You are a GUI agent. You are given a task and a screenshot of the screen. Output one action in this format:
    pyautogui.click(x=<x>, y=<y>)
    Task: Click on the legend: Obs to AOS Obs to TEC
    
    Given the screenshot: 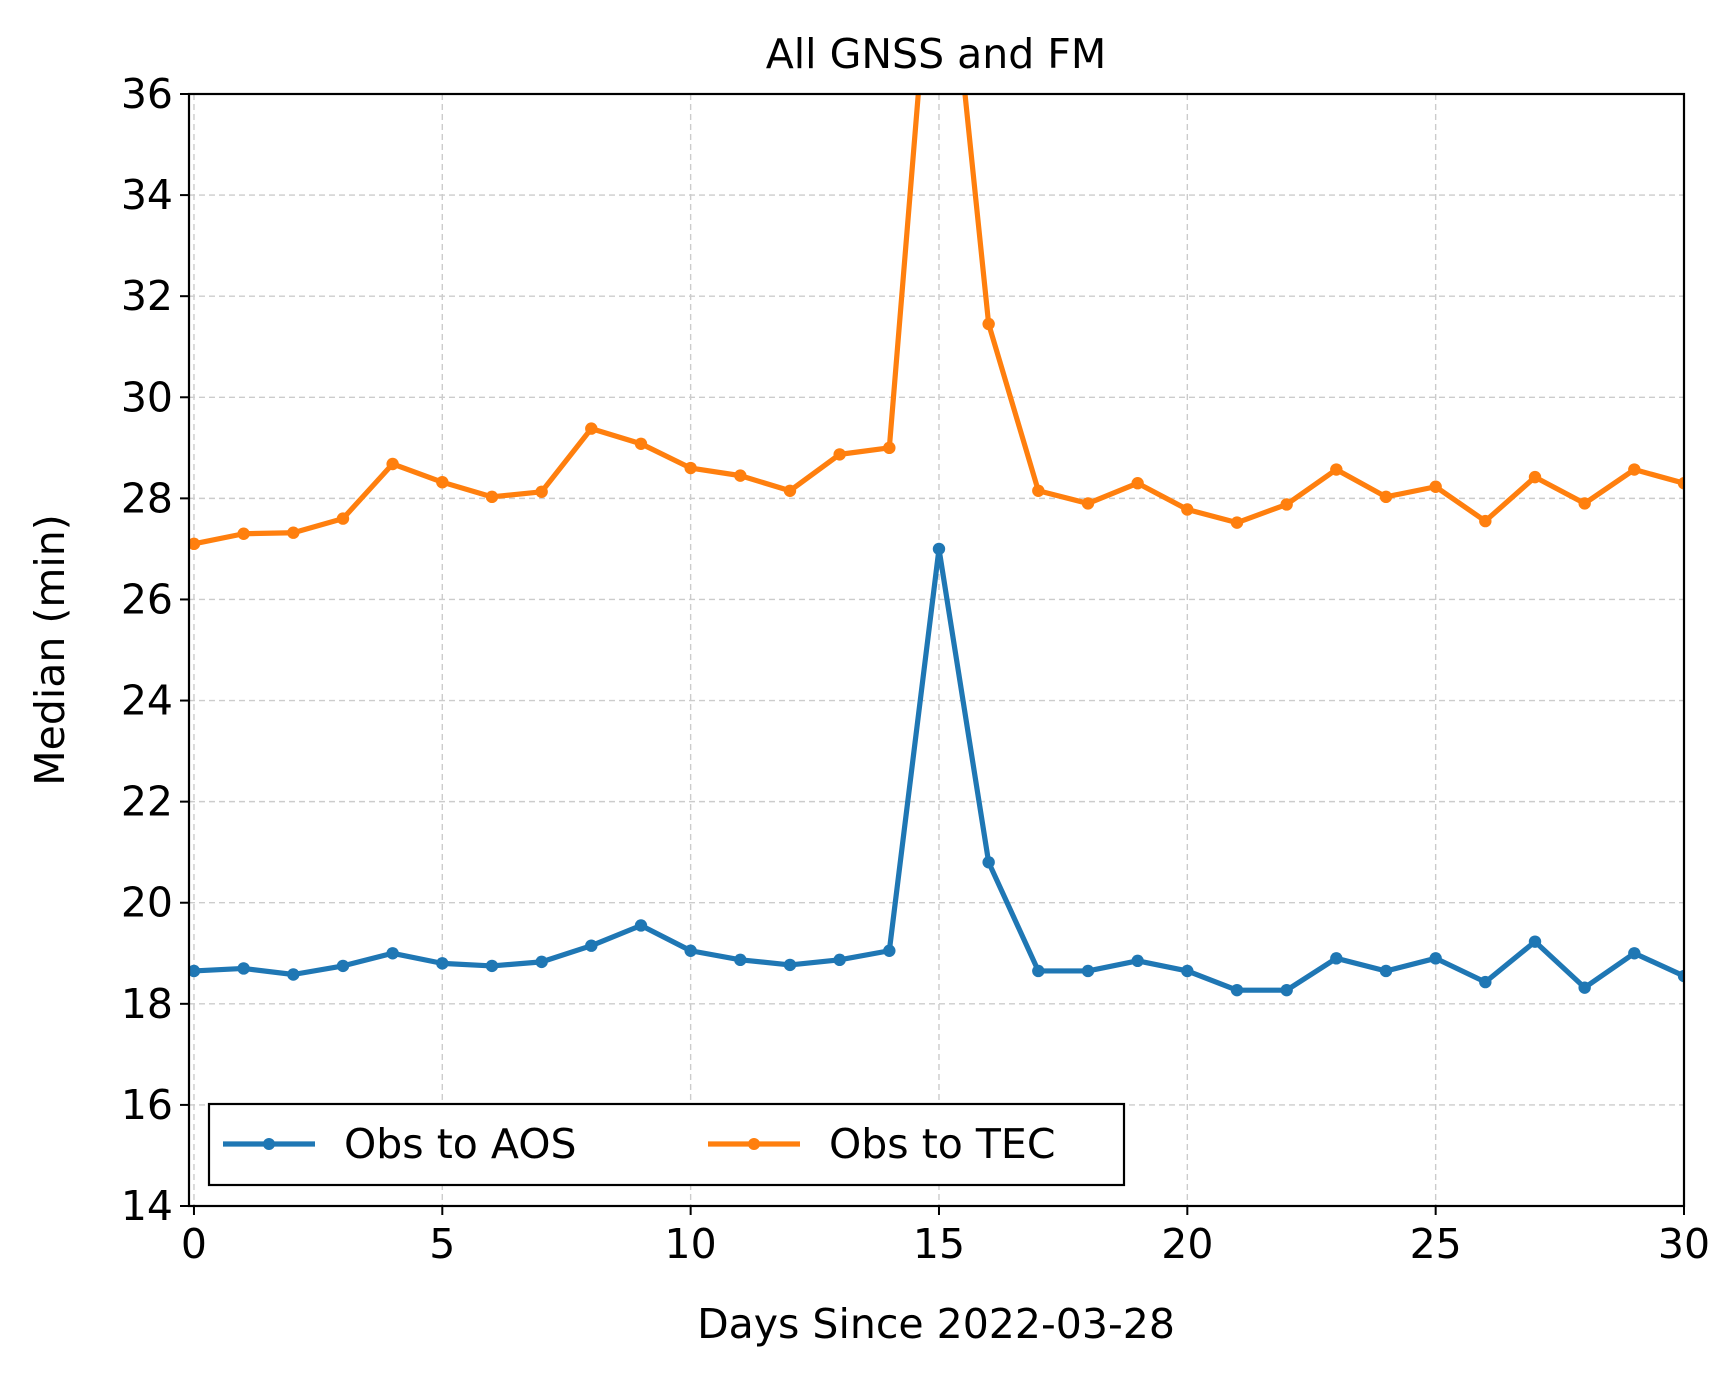 What is the action you would take?
    pyautogui.click(x=666, y=1144)
    